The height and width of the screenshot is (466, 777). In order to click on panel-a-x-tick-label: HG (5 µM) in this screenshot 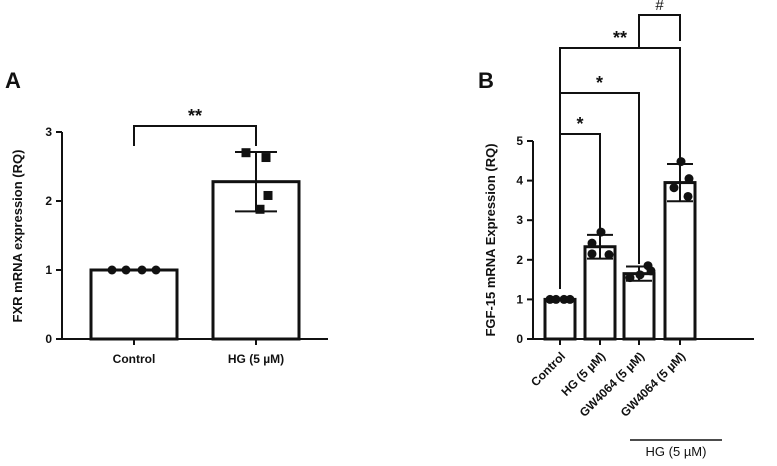, I will do `click(256, 359)`.